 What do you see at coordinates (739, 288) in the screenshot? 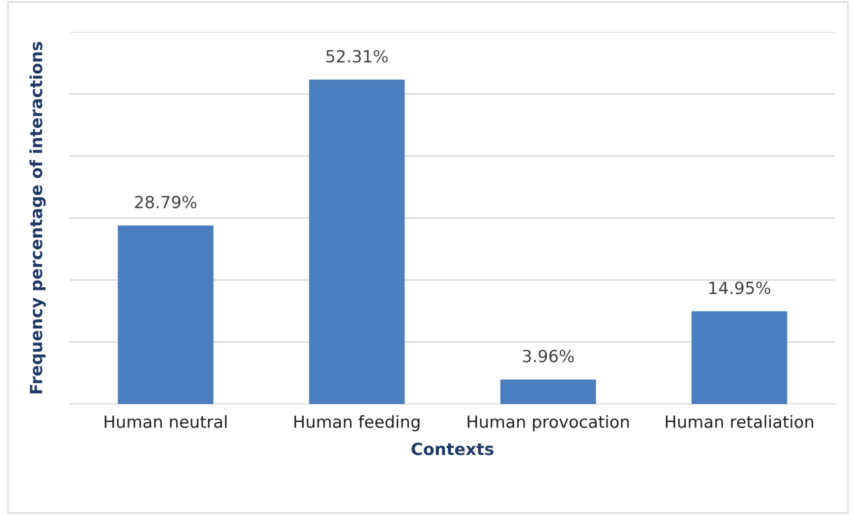
I see `data-label: 14.95%` at bounding box center [739, 288].